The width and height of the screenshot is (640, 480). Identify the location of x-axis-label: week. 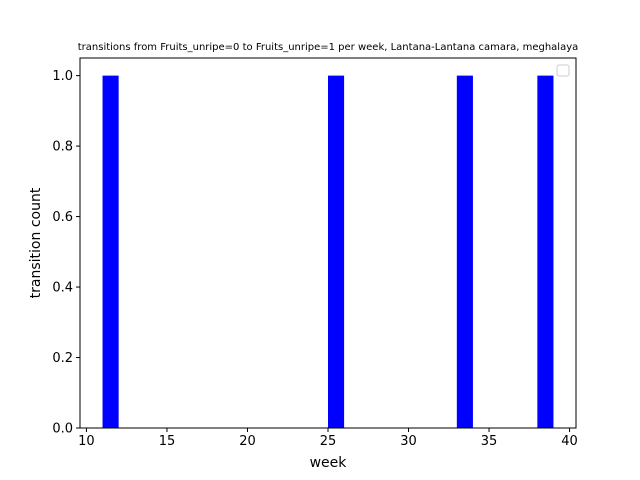
(329, 463).